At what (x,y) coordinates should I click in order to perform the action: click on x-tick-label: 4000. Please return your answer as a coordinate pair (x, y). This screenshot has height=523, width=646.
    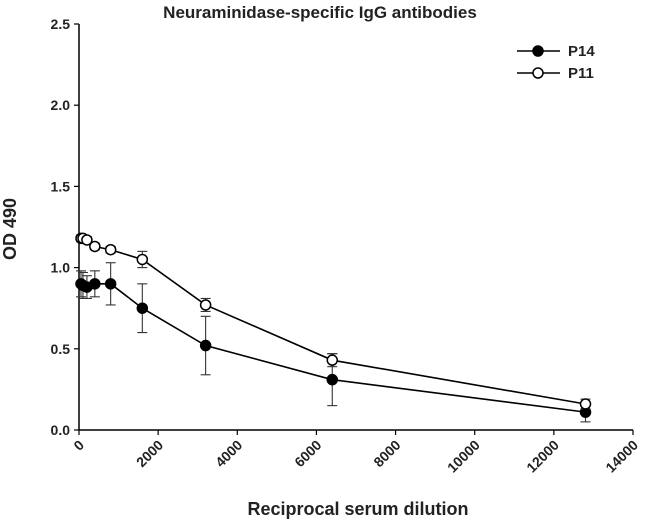
    Looking at the image, I should click on (228, 453).